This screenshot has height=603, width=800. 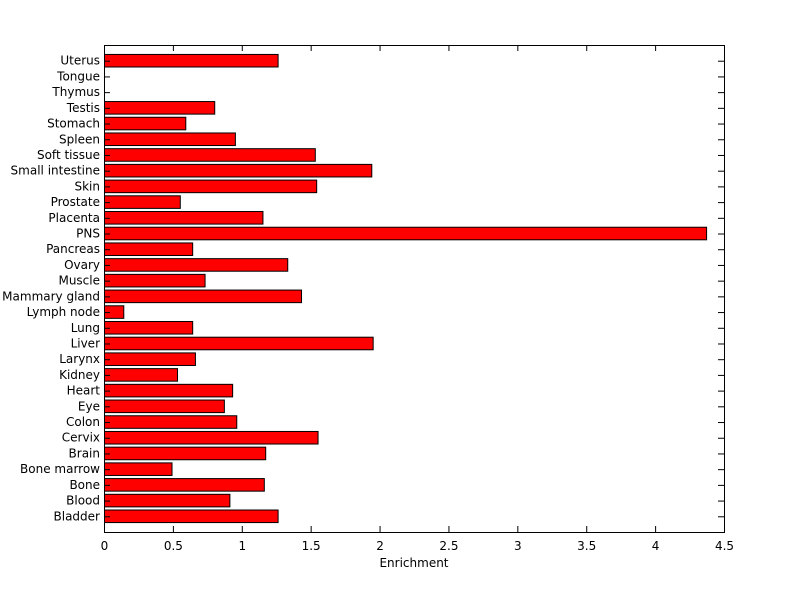 I want to click on bar-skin, so click(x=211, y=186).